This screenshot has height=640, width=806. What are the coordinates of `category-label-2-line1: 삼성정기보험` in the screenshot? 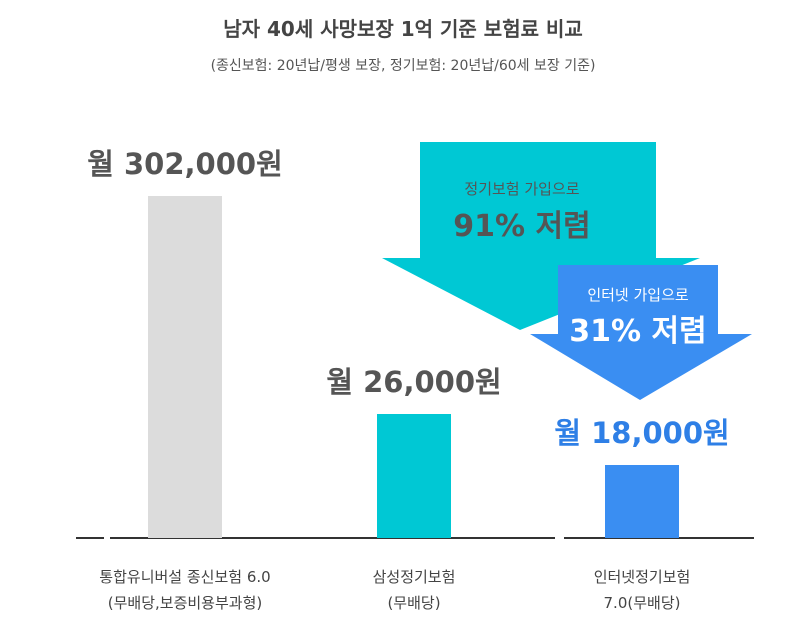 It's located at (414, 577).